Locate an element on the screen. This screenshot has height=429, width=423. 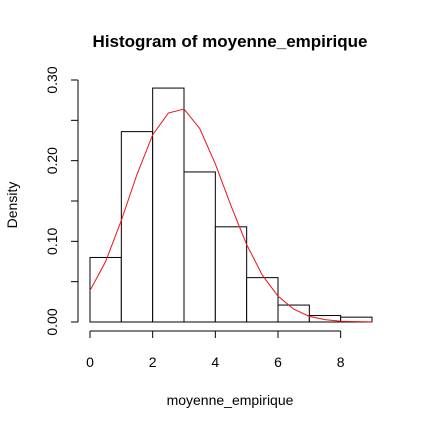
y-axis-label: Density is located at coordinates (12, 205).